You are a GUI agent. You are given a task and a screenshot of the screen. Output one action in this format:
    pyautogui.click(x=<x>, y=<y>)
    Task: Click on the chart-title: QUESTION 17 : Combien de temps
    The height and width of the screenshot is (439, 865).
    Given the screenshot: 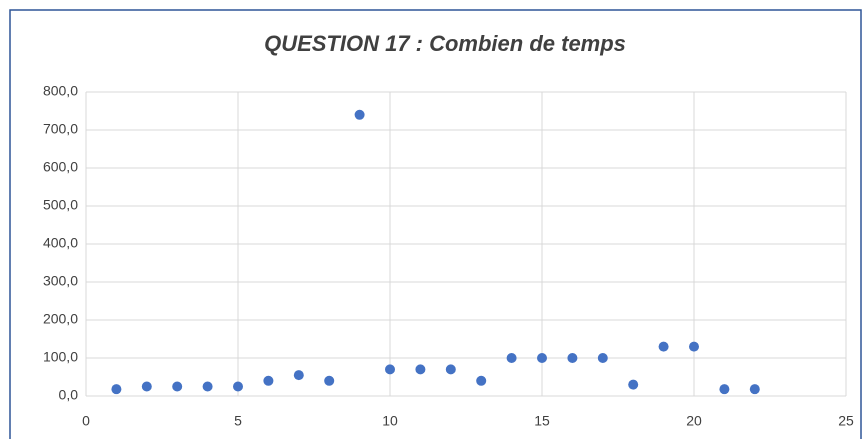 What is the action you would take?
    pyautogui.click(x=445, y=43)
    